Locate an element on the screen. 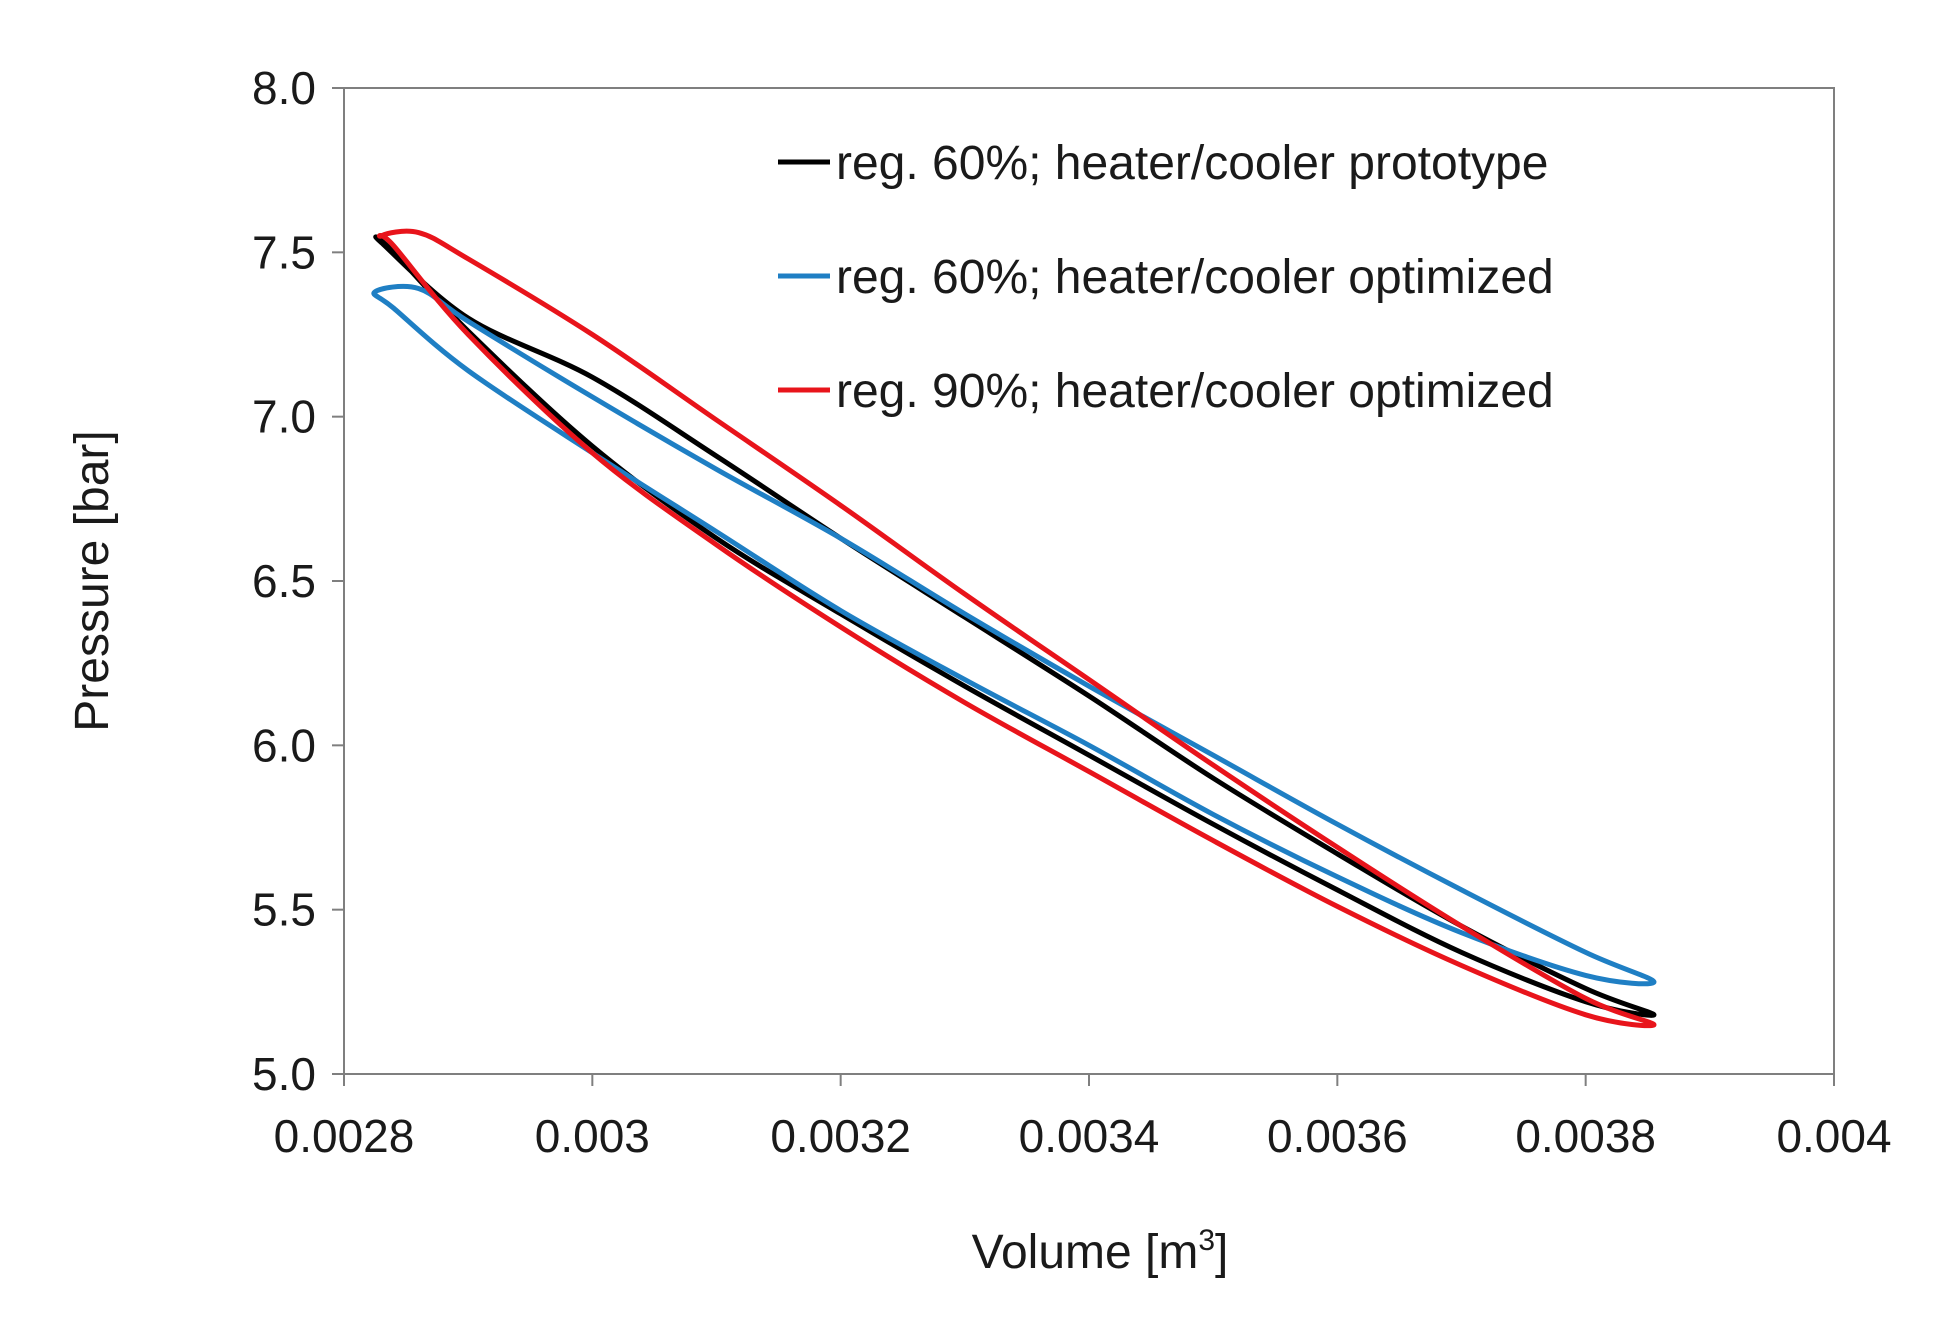 The image size is (1946, 1317). x-tick-label: 0.004 is located at coordinates (1833, 1136).